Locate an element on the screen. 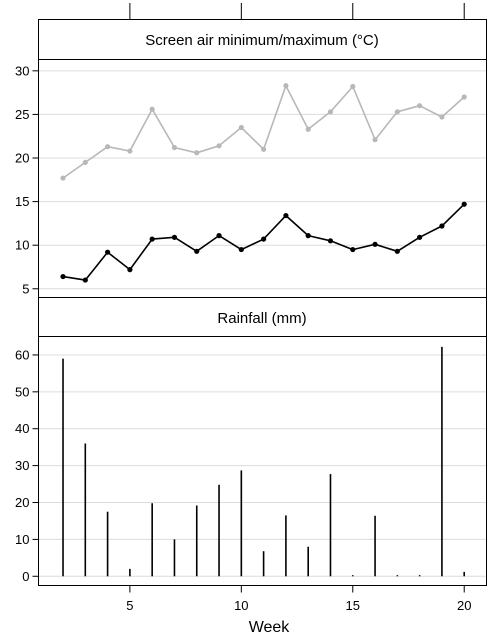 The width and height of the screenshot is (500, 638). x-tick-label: 10 is located at coordinates (241, 605).